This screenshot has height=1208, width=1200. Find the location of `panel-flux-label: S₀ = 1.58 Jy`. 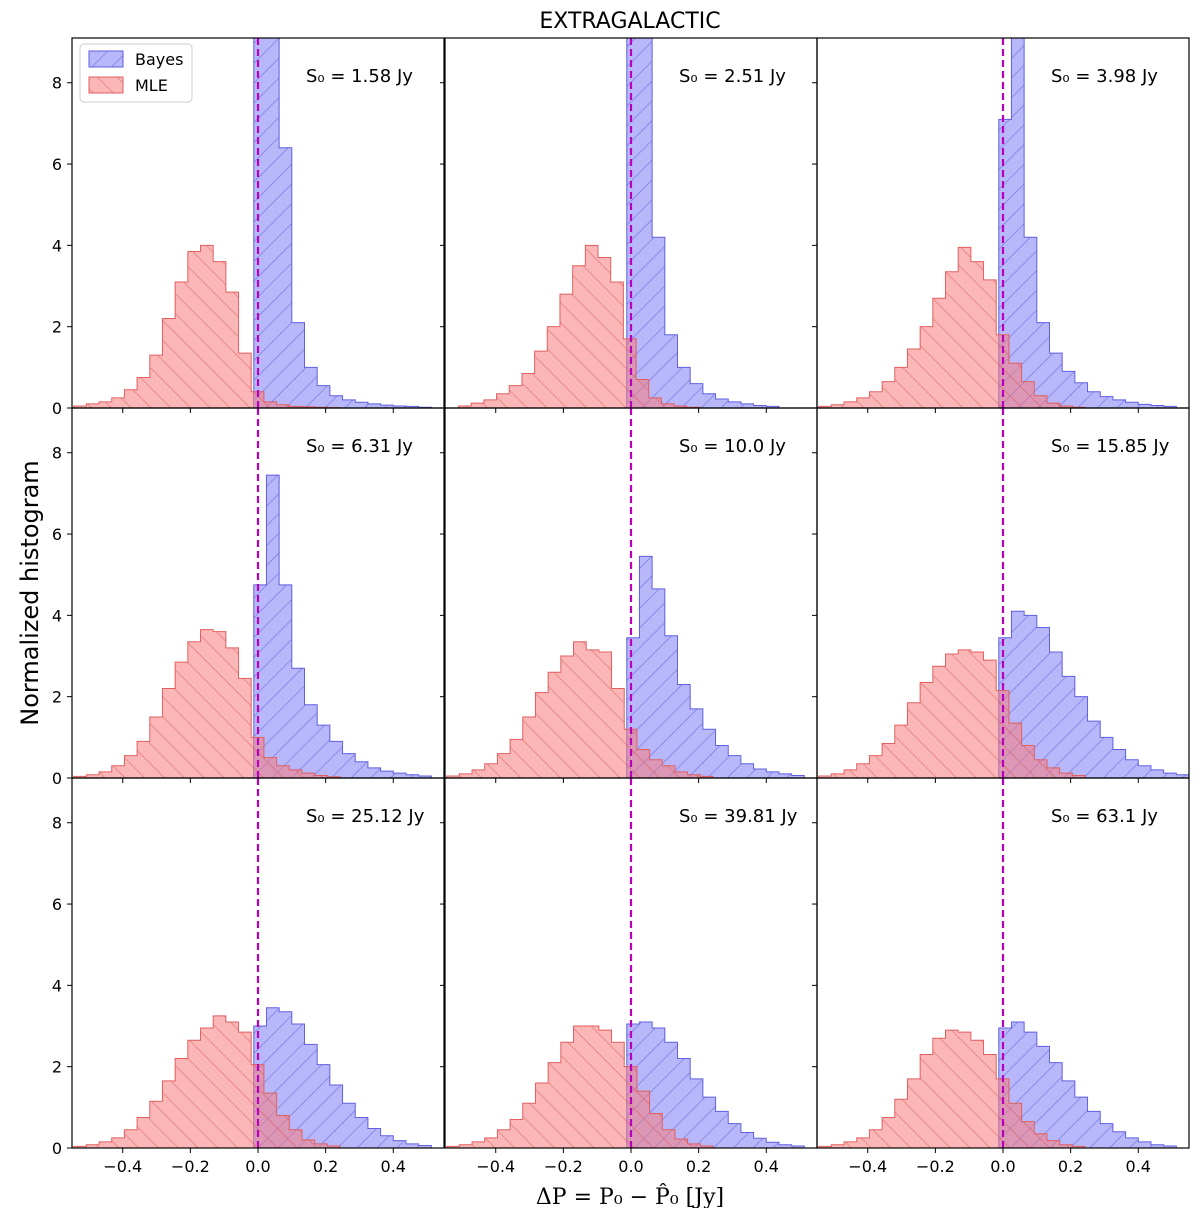

panel-flux-label: S₀ = 1.58 Jy is located at coordinates (359, 76).